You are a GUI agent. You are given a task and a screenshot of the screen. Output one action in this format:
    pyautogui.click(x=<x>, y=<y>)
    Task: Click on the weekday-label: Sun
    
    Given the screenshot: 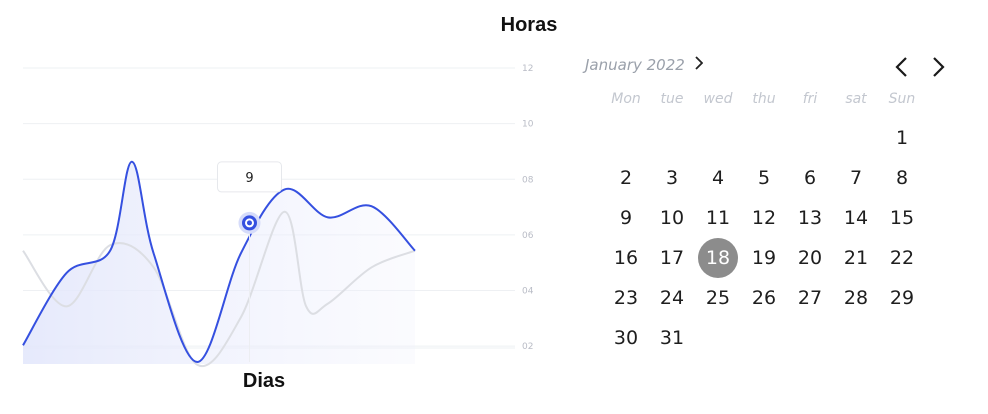 What is the action you would take?
    pyautogui.click(x=902, y=99)
    